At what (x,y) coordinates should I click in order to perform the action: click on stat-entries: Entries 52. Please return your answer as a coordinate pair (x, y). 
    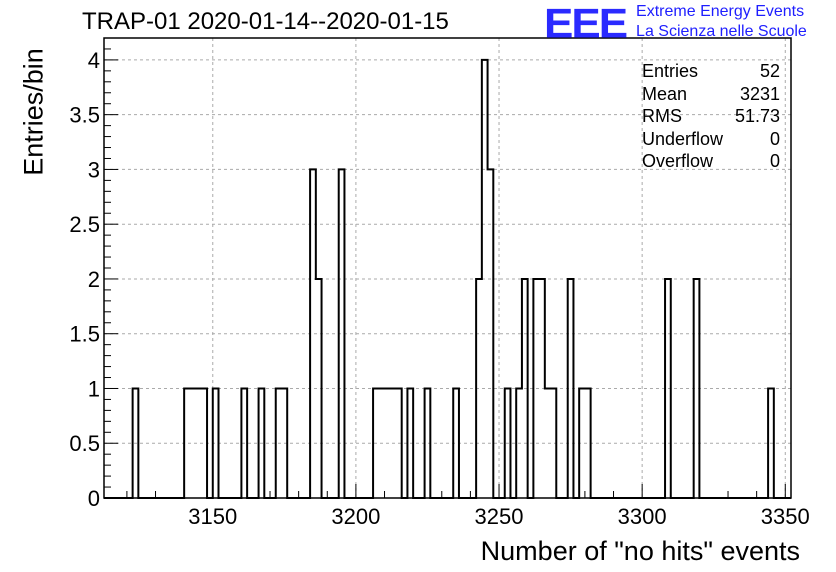
    Looking at the image, I should click on (711, 71).